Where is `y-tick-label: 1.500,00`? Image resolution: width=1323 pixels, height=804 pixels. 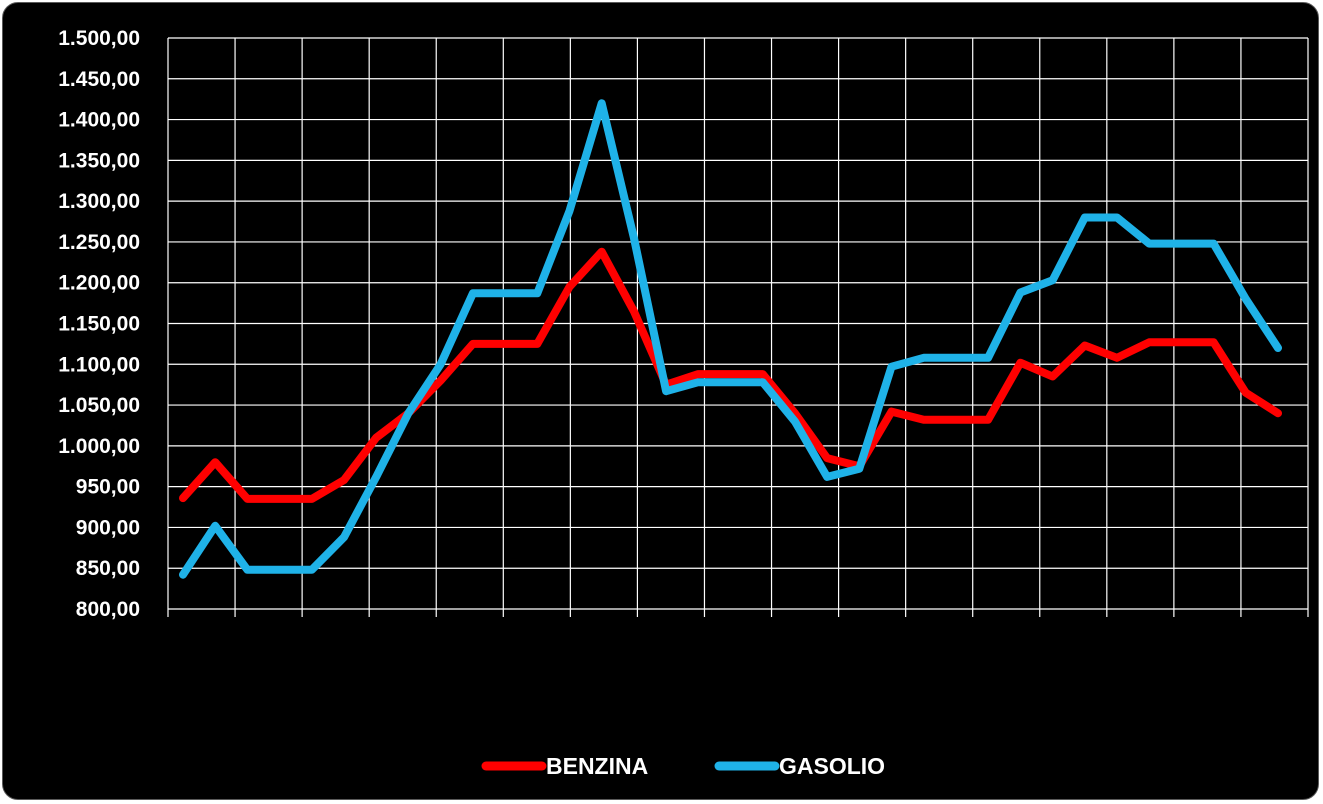
y-tick-label: 1.500,00 is located at coordinates (99, 38).